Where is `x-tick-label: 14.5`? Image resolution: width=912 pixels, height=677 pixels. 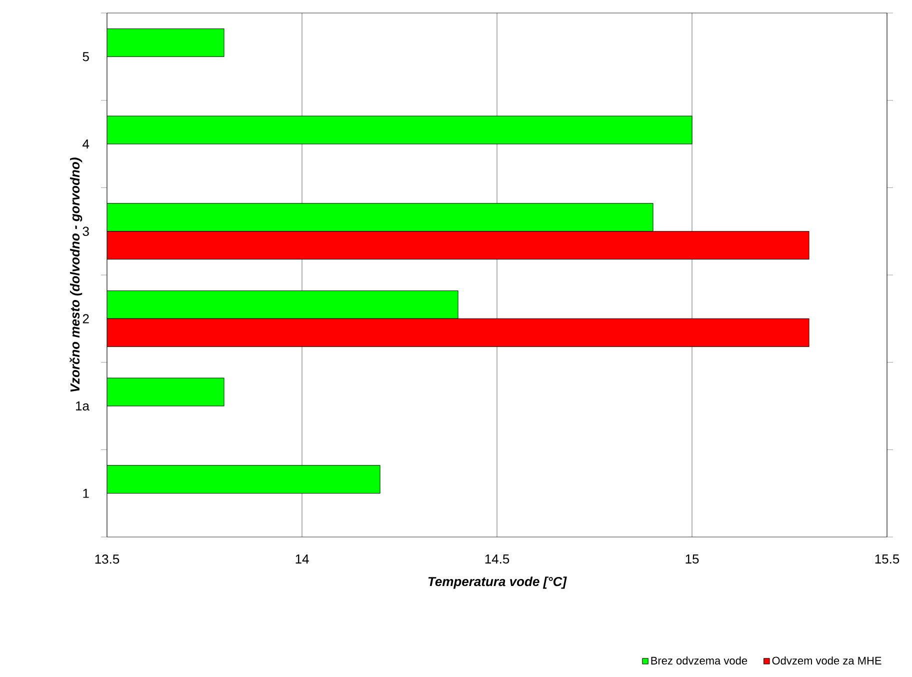 x-tick-label: 14.5 is located at coordinates (497, 559).